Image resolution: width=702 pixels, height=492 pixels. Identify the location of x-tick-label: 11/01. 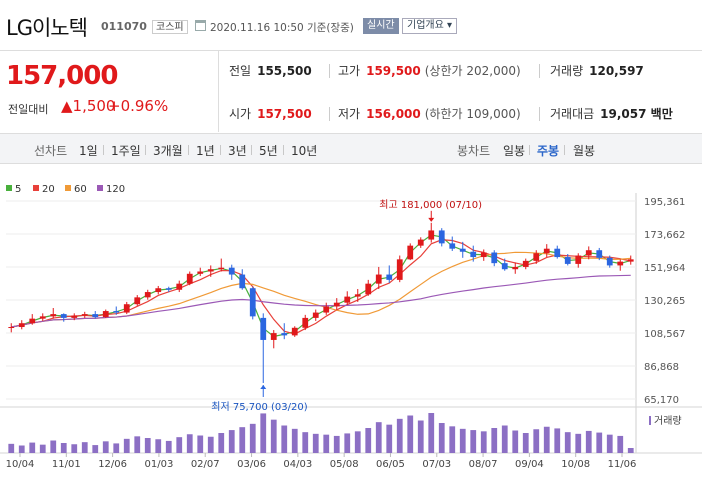
(66, 464).